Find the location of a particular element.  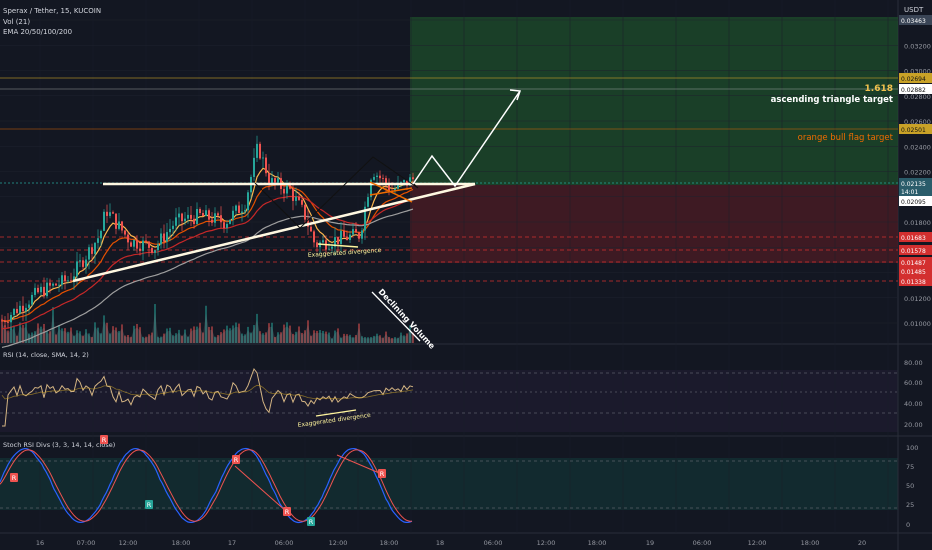

price-tag-text: 0.02501 is located at coordinates (913, 130).